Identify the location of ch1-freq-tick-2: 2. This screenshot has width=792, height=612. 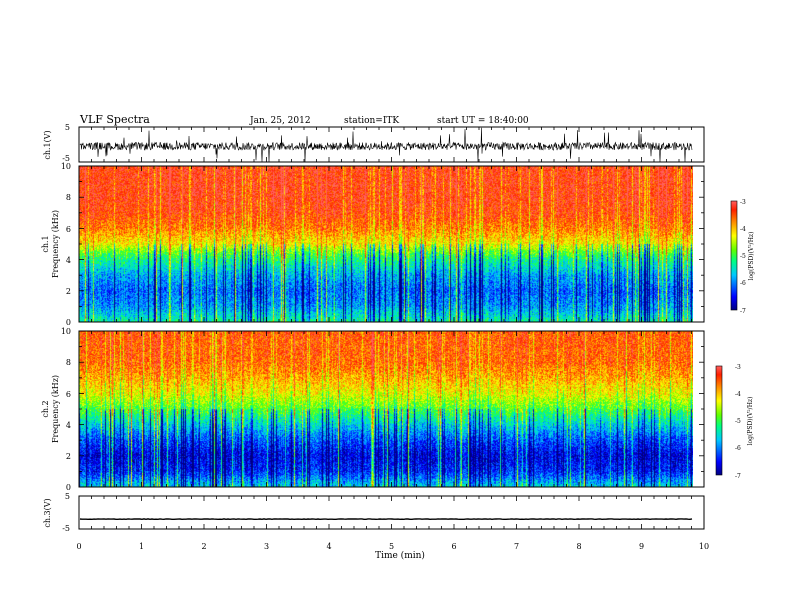
(68, 291).